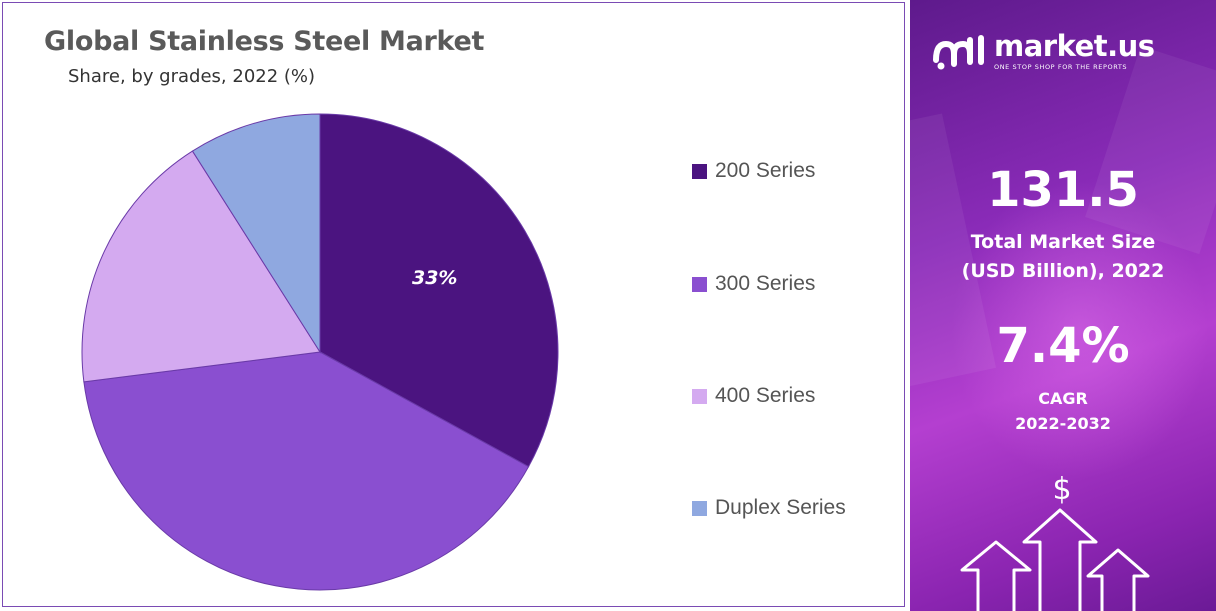 The height and width of the screenshot is (611, 1216). I want to click on data-label-200-series: 33%, so click(434, 278).